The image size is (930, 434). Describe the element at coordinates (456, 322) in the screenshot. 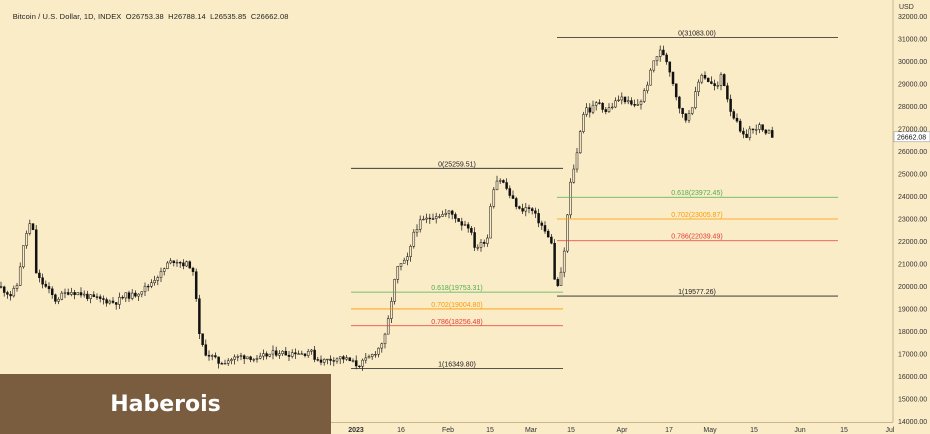

I see `fib-lower-label-786: 0.786(18256.48)` at that location.